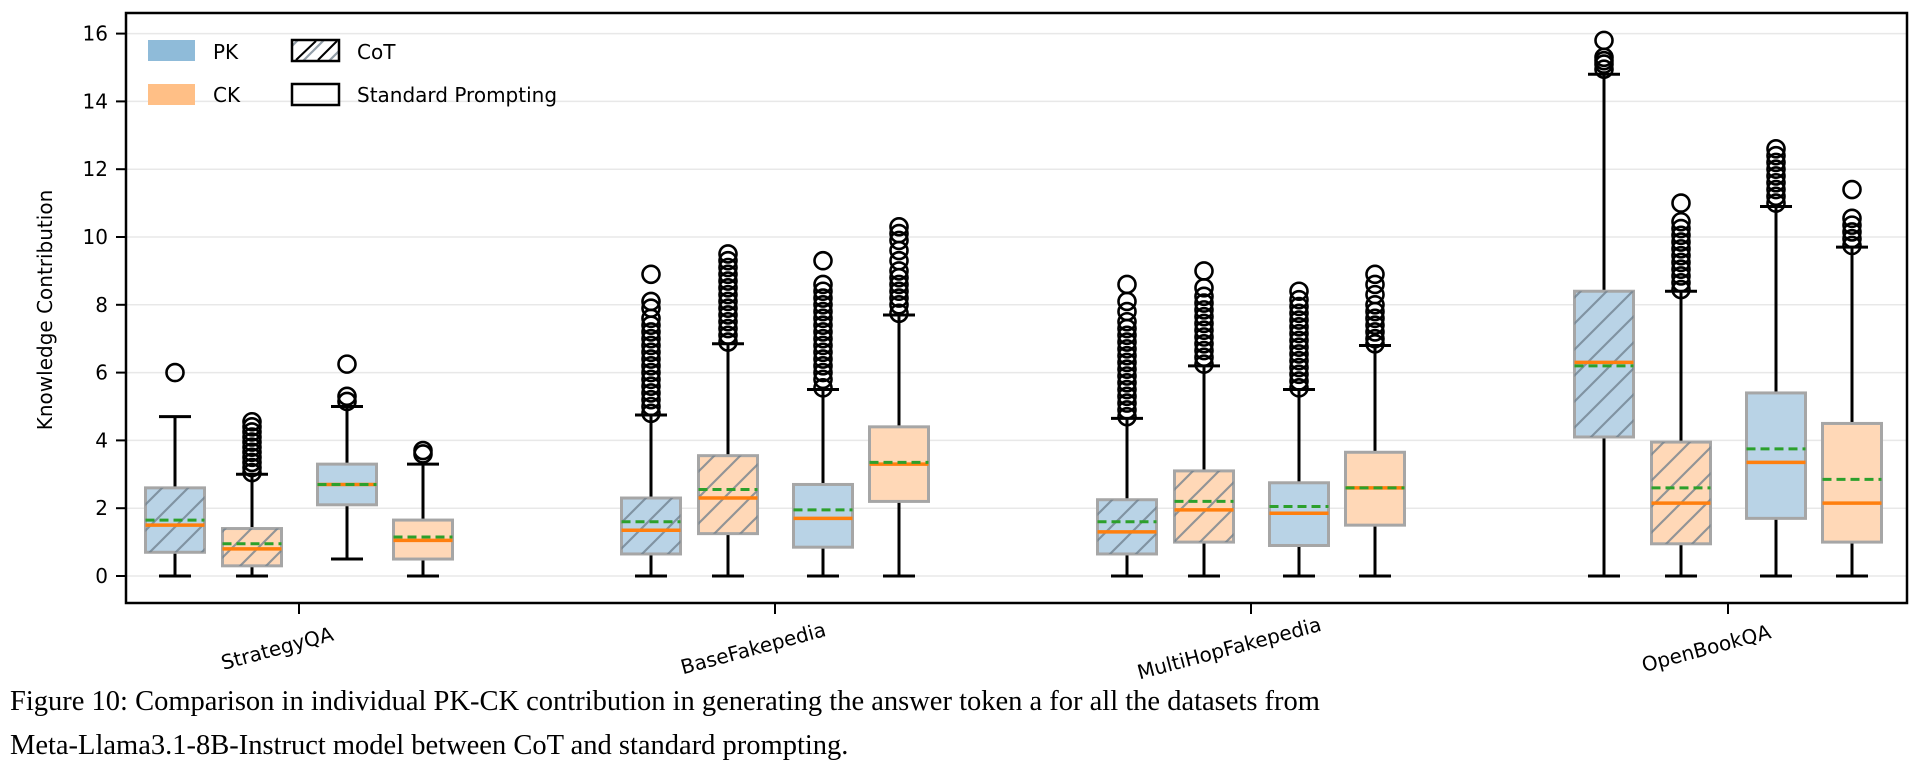 This screenshot has width=1929, height=778. I want to click on y-tick-label: 8, so click(101, 305).